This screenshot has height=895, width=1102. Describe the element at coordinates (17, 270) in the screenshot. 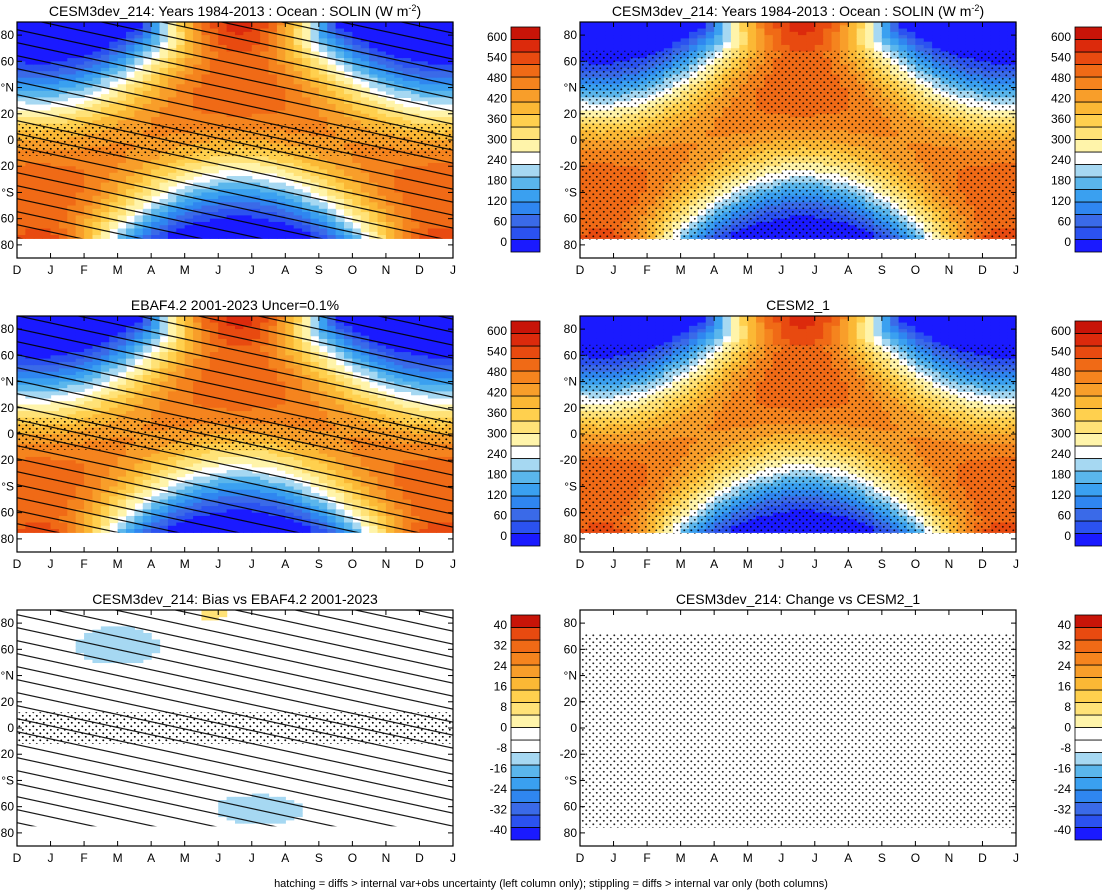

I see `x-tick-label: D` at that location.